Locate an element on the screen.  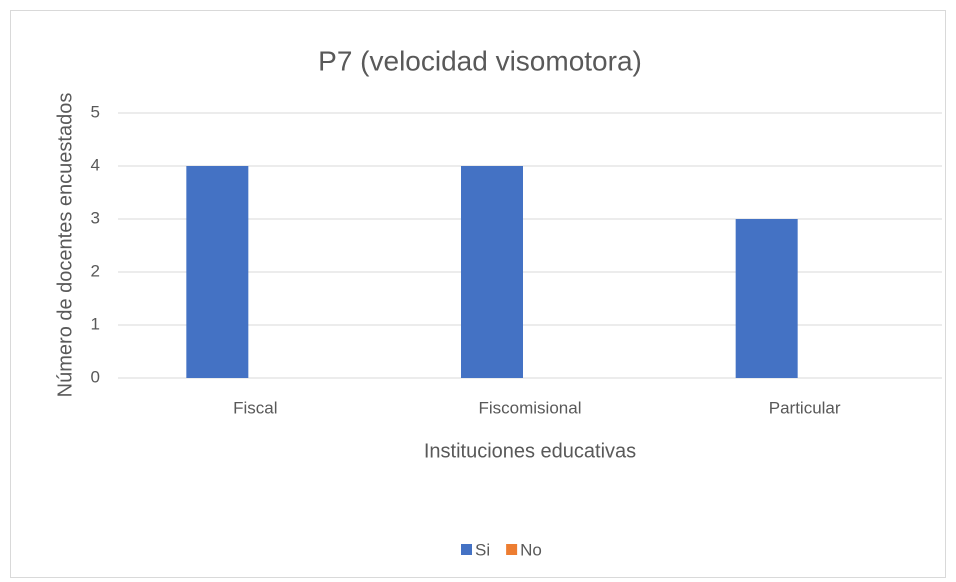
x-tick-label: Fiscal is located at coordinates (255, 407).